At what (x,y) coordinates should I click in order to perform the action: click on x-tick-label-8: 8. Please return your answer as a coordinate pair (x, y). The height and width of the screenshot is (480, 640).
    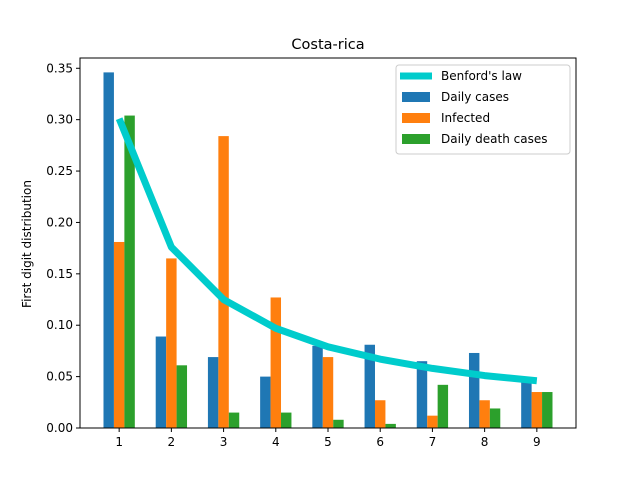
    Looking at the image, I should click on (485, 442).